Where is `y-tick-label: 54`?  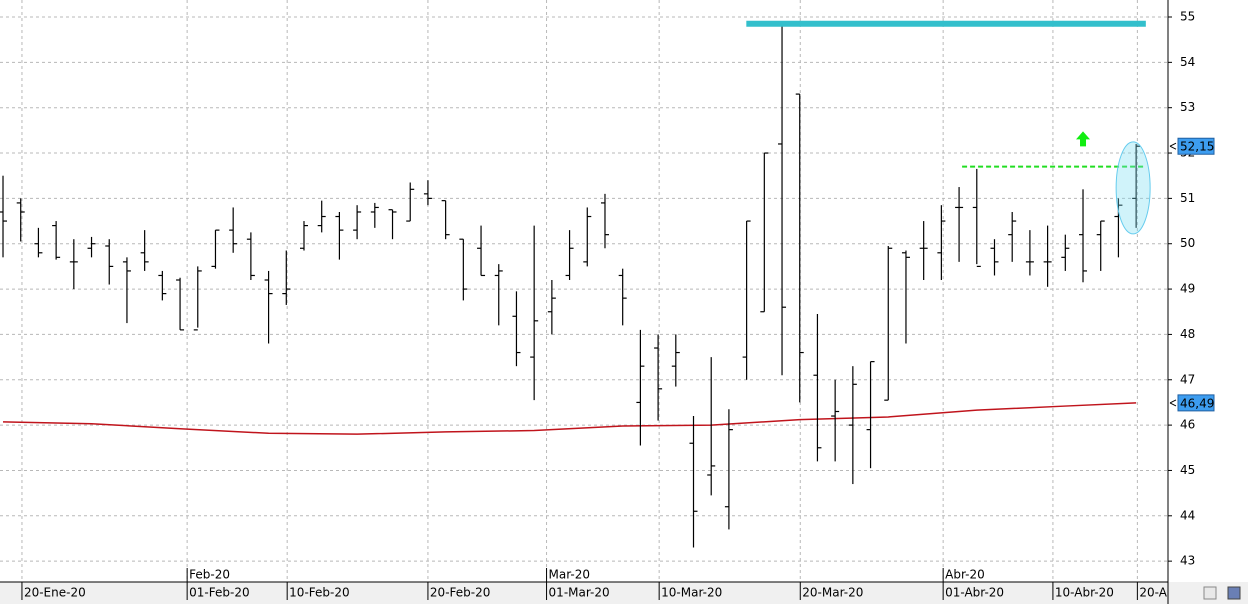
y-tick-label: 54 is located at coordinates (1187, 62).